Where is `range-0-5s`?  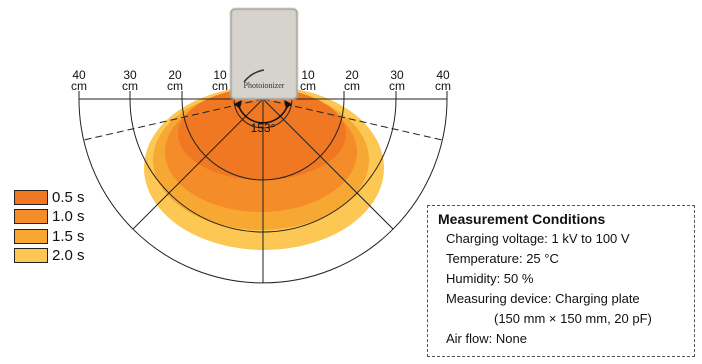 range-0-5s is located at coordinates (262, 134).